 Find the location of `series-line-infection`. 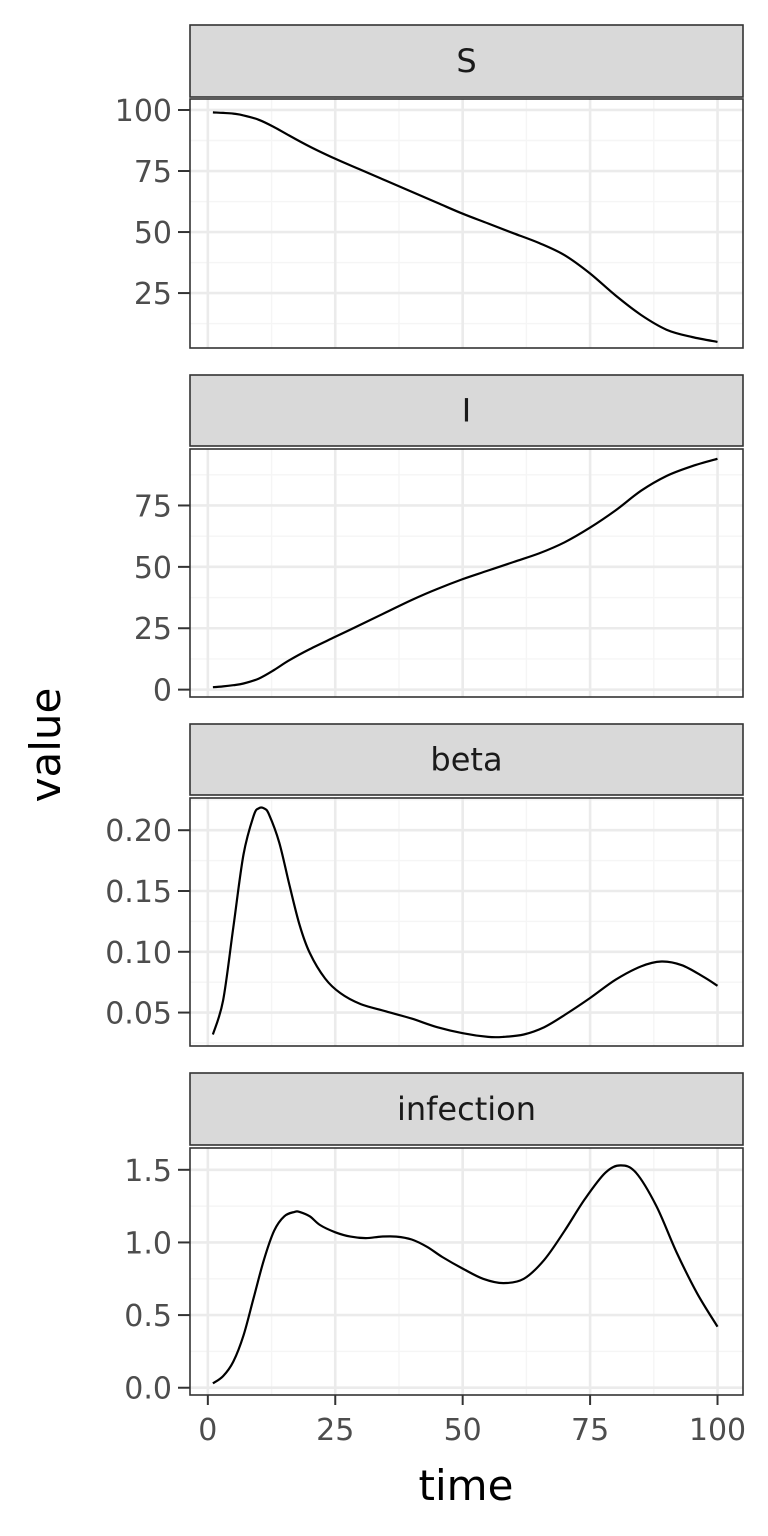

series-line-infection is located at coordinates (465, 1274).